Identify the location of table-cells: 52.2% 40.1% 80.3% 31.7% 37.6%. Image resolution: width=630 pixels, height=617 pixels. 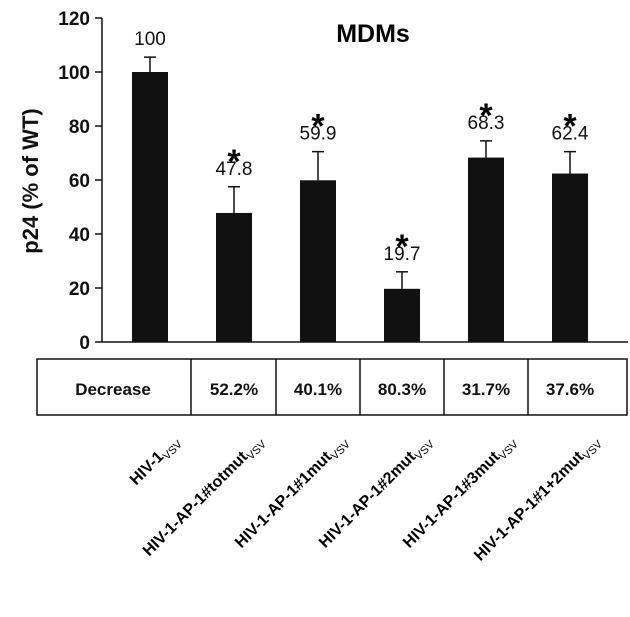
(402, 389).